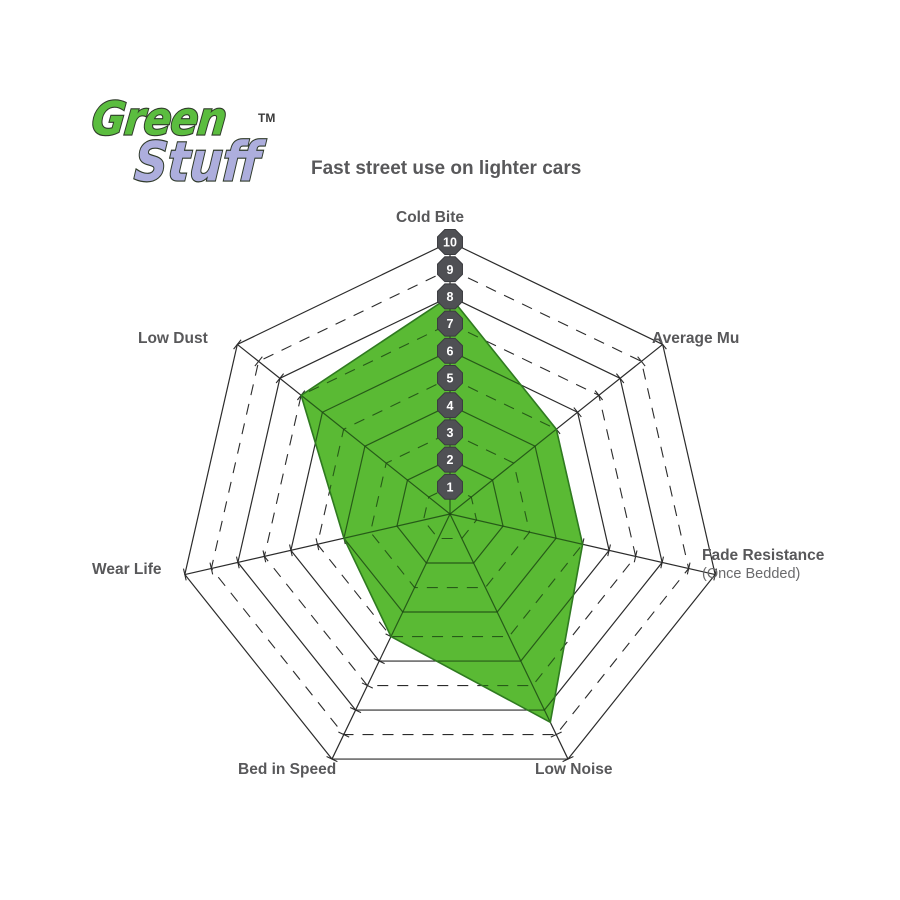 This screenshot has width=900, height=900. I want to click on axis-label-average-mu: Average Mu, so click(696, 338).